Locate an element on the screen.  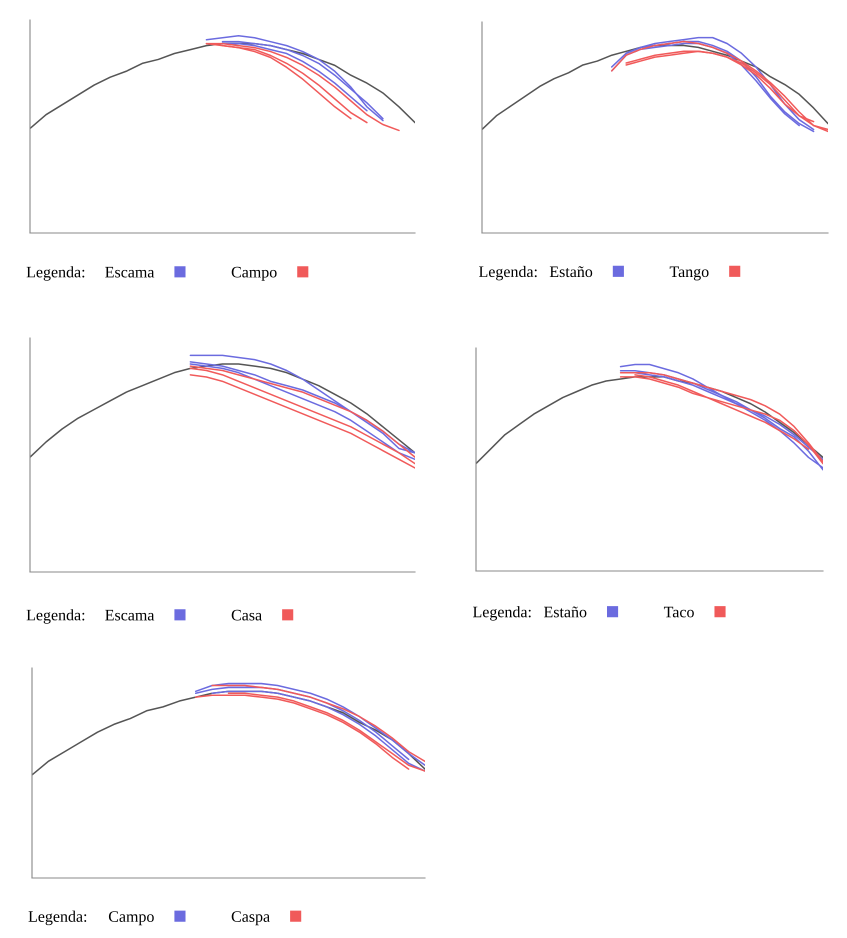
legend-label: Taco is located at coordinates (679, 612).